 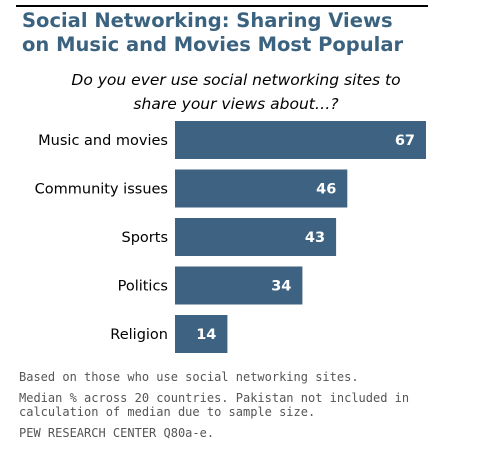 What do you see at coordinates (261, 188) in the screenshot?
I see `bar-community-issues` at bounding box center [261, 188].